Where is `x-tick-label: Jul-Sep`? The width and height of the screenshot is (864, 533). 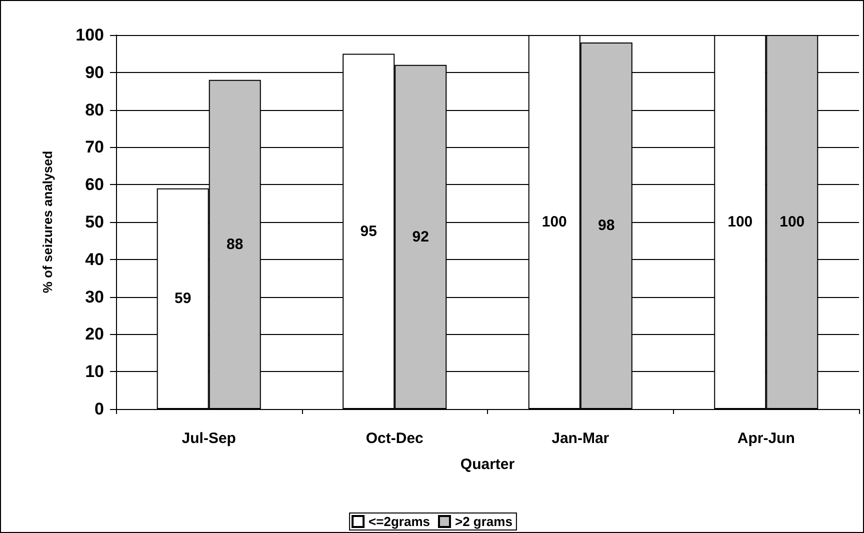 x-tick-label: Jul-Sep is located at coordinates (209, 438).